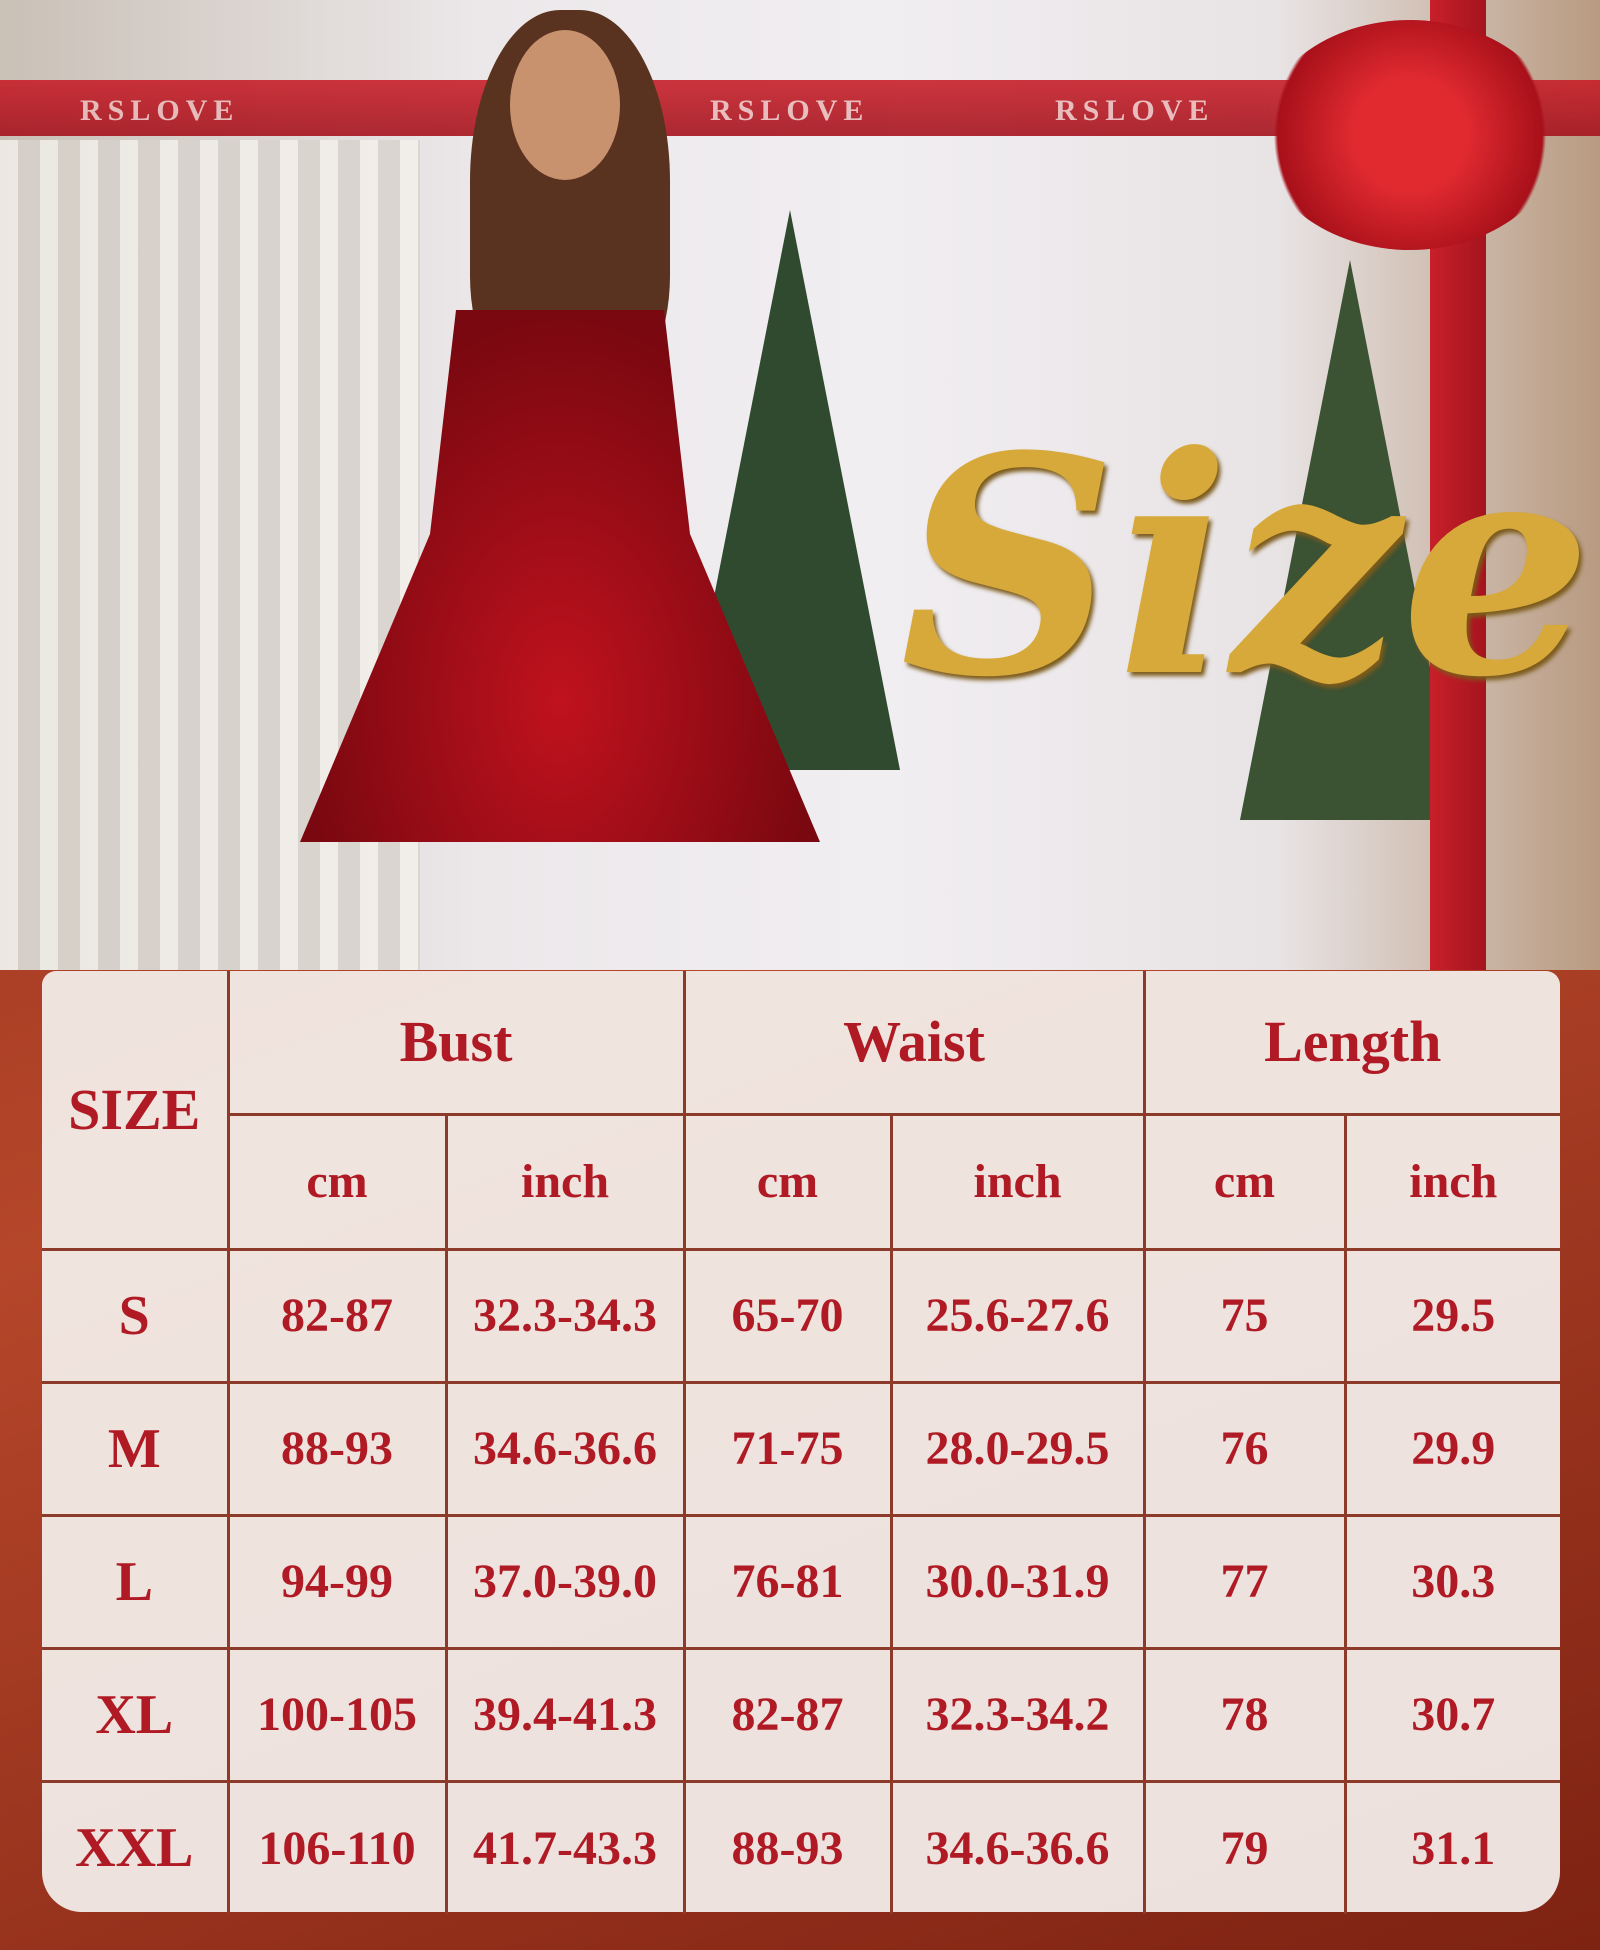  Describe the element at coordinates (914, 1043) in the screenshot. I see `group-header-waist: Waist` at that location.